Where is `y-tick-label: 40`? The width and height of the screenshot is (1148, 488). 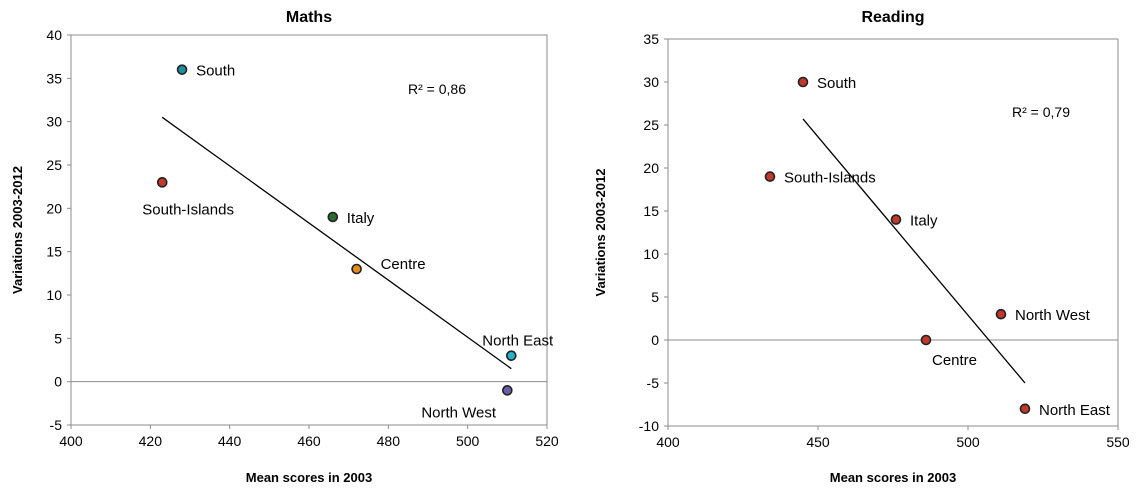 y-tick-label: 40 is located at coordinates (54, 35).